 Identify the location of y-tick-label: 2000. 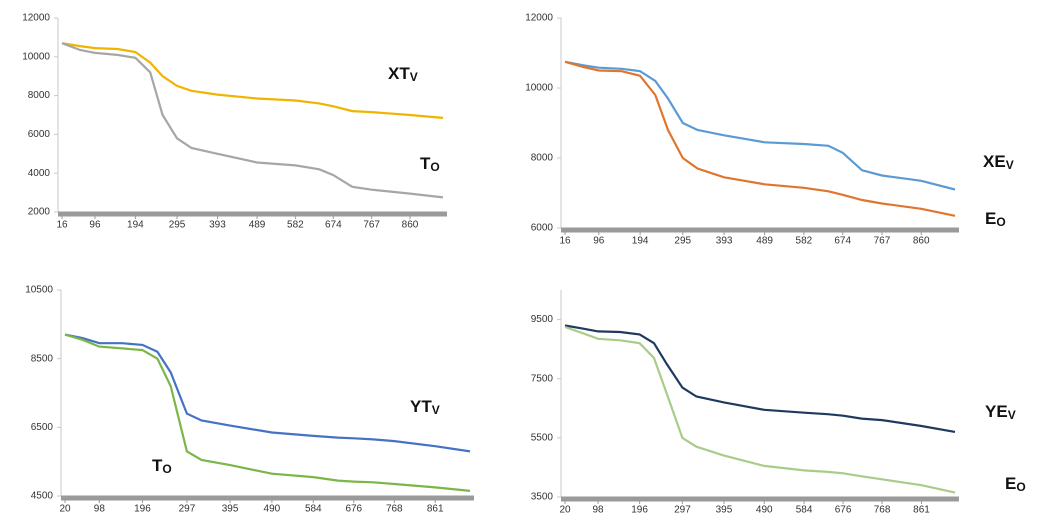
(39, 212).